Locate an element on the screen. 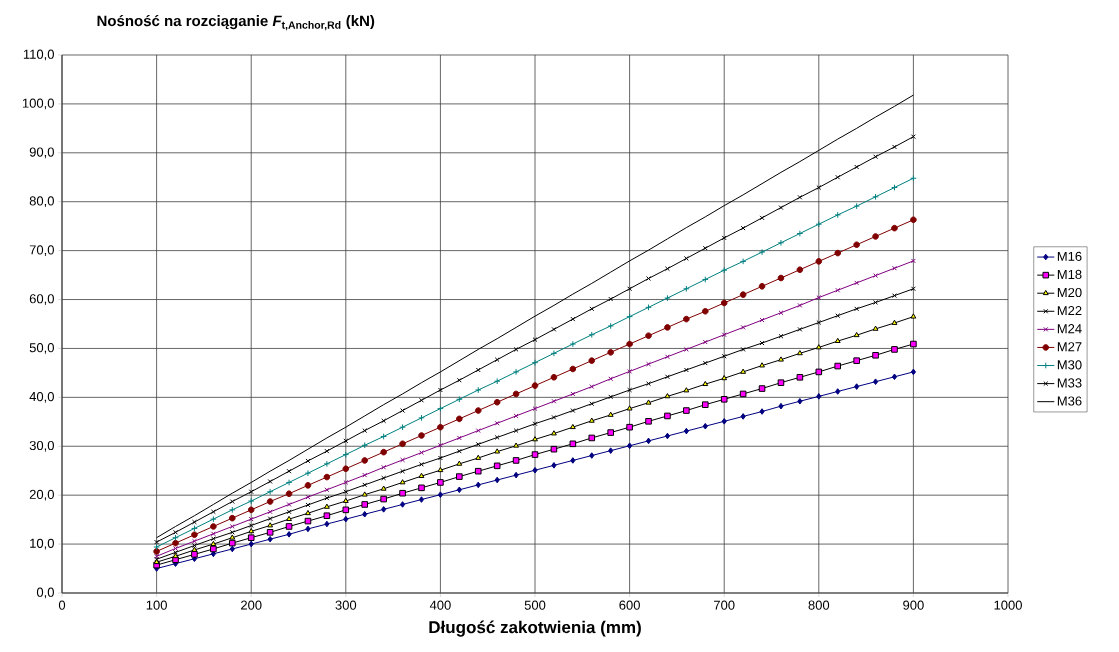  legend-label: M33 is located at coordinates (1069, 383).